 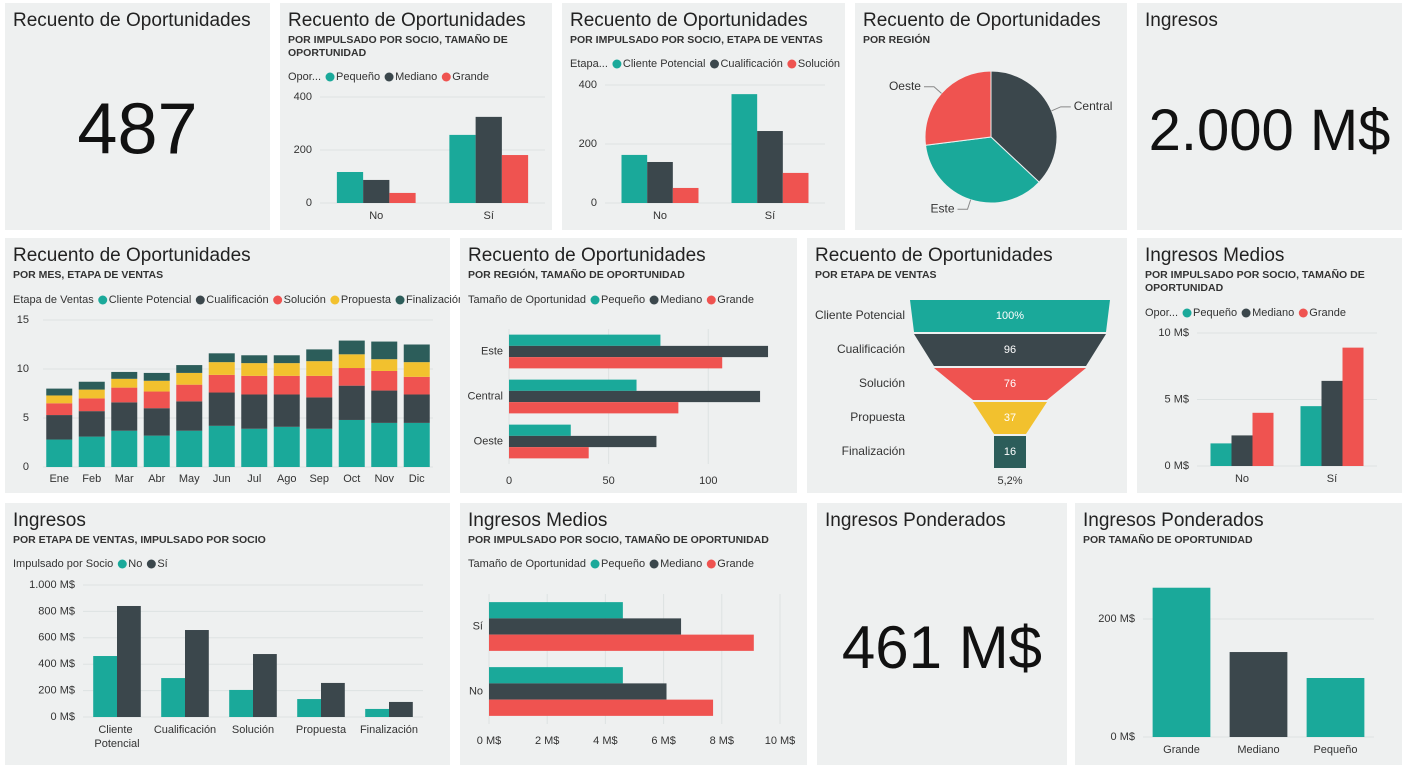 What do you see at coordinates (56, 664) in the screenshot?
I see `y-tick-label: 400 M$` at bounding box center [56, 664].